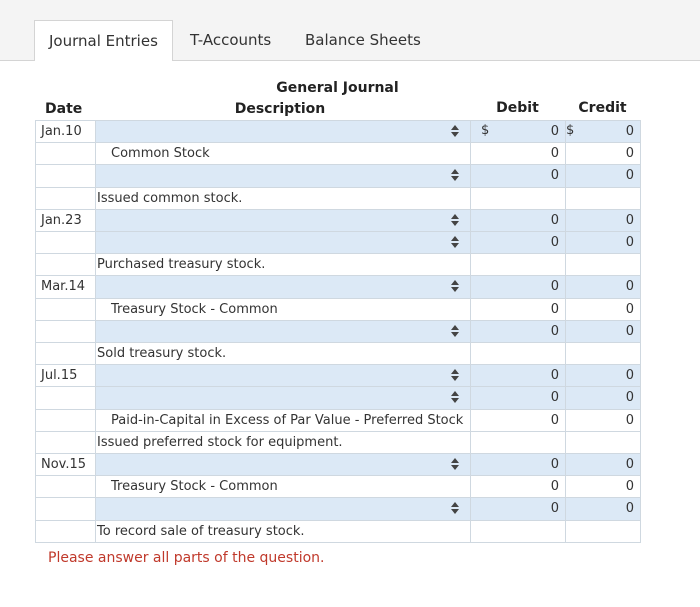 This screenshot has height=607, width=700. What do you see at coordinates (186, 558) in the screenshot?
I see `footer-note: Please answer all parts of the question.` at bounding box center [186, 558].